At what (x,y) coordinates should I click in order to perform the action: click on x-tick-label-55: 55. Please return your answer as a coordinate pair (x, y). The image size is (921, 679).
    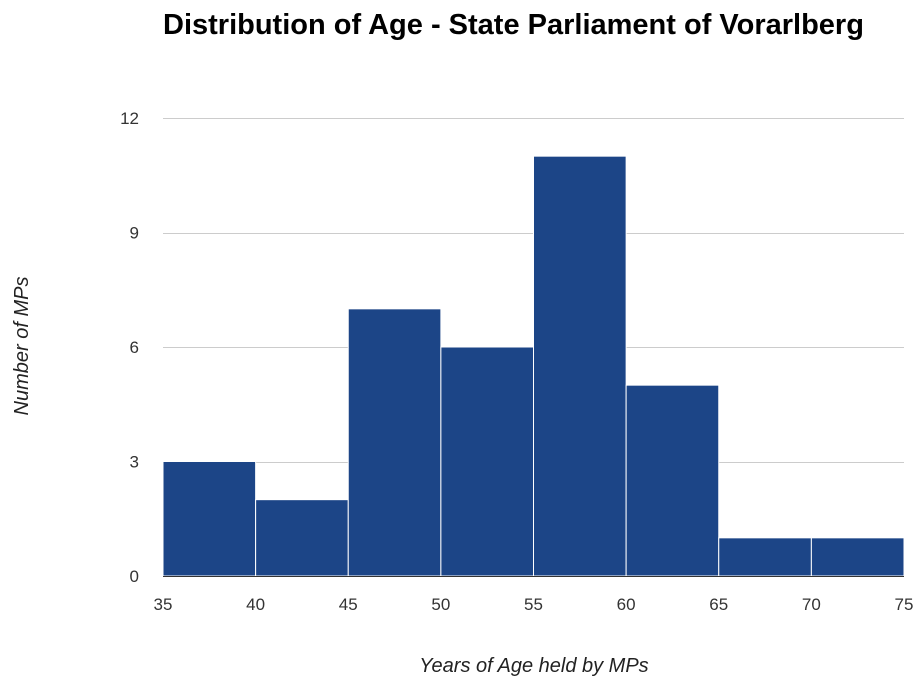
    Looking at the image, I should click on (533, 604).